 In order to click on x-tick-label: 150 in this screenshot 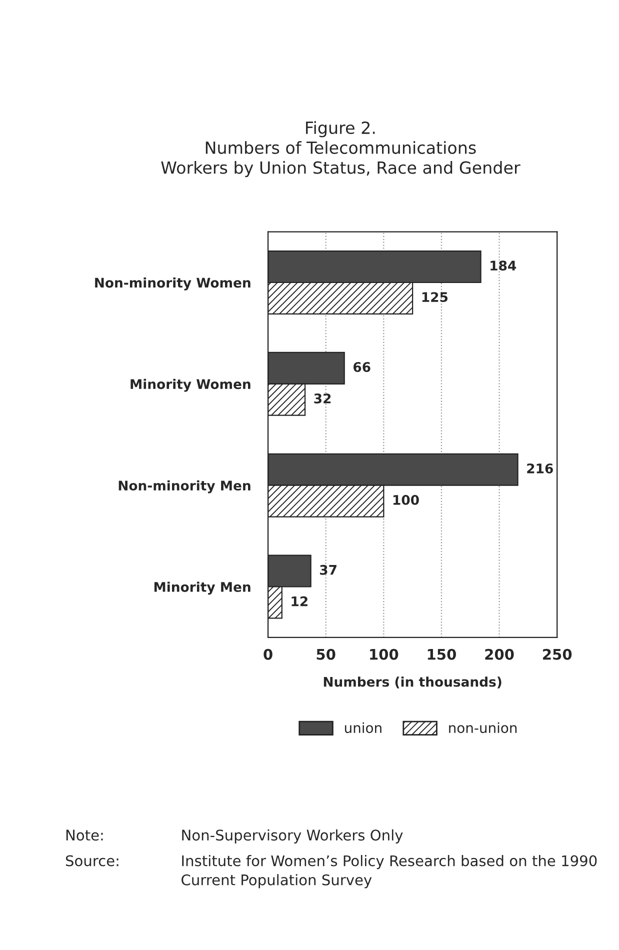, I will do `click(442, 654)`.